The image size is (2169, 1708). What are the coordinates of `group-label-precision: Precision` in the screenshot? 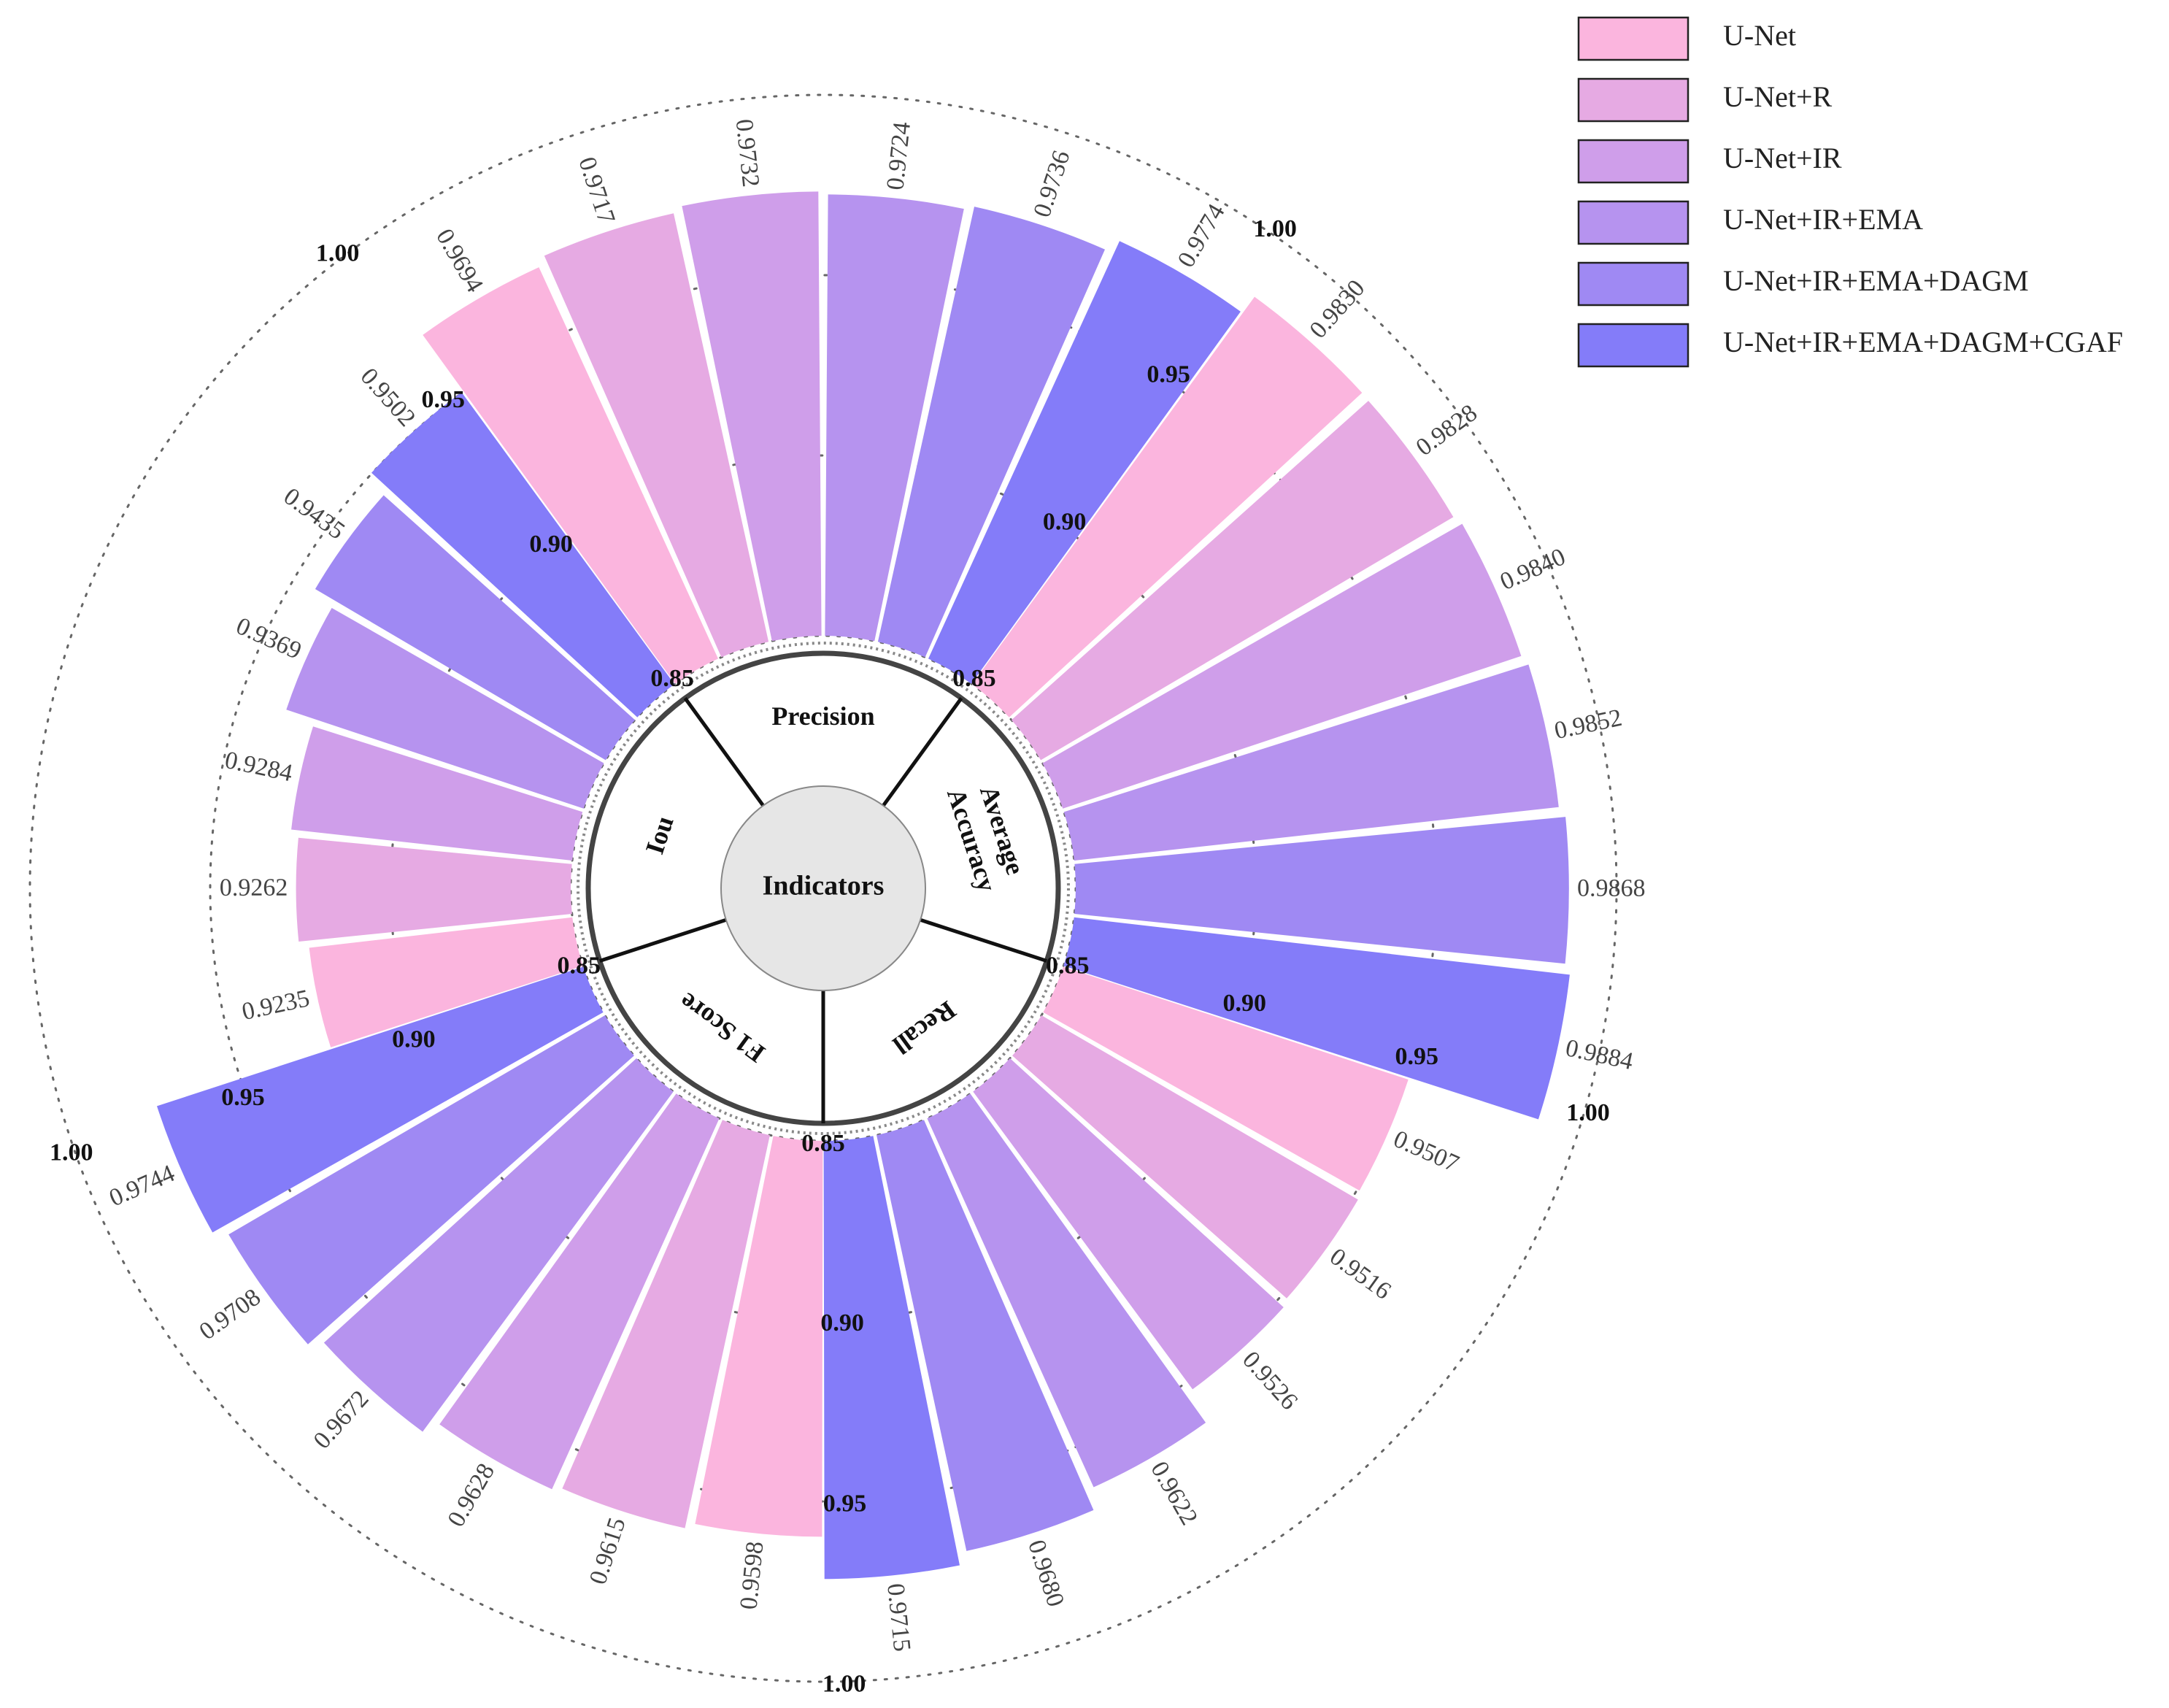 It's located at (822, 716).